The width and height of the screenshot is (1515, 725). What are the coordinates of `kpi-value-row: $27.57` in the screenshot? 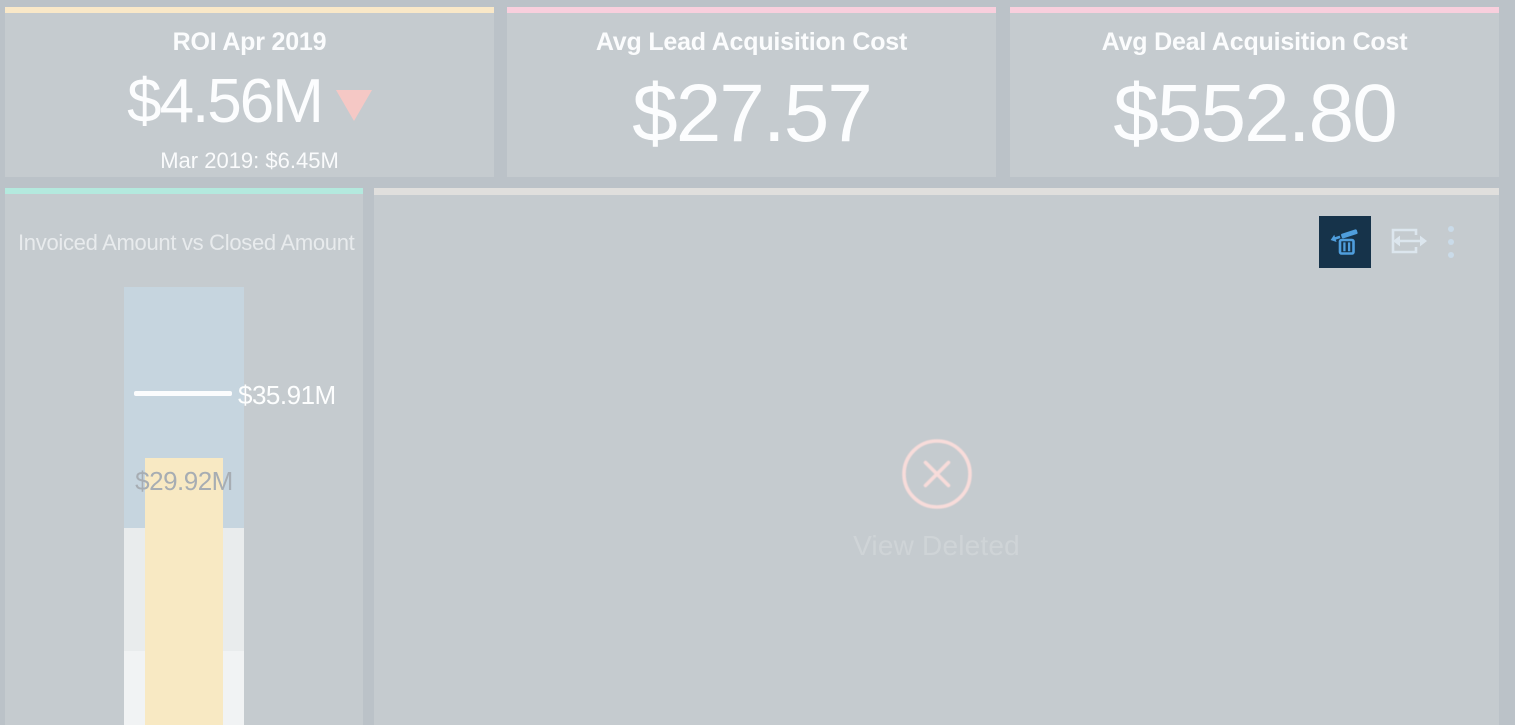 It's located at (751, 113).